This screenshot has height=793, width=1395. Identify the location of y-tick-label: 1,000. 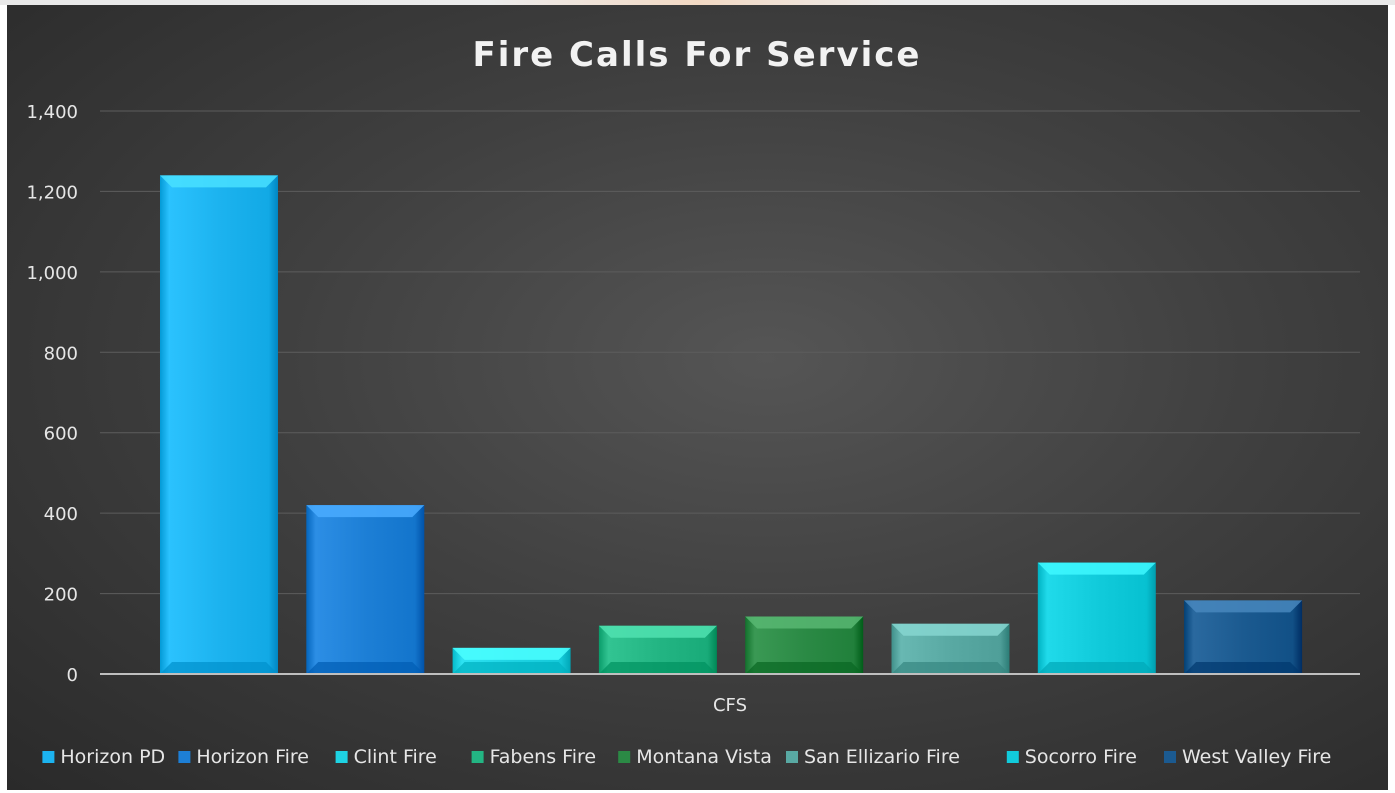
(52, 273).